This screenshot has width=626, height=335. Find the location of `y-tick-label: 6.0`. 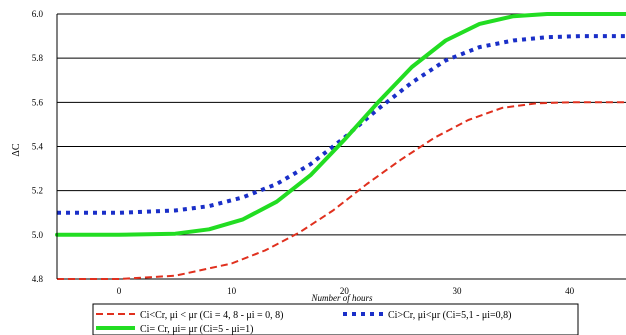

y-tick-label: 6.0 is located at coordinates (38, 14).